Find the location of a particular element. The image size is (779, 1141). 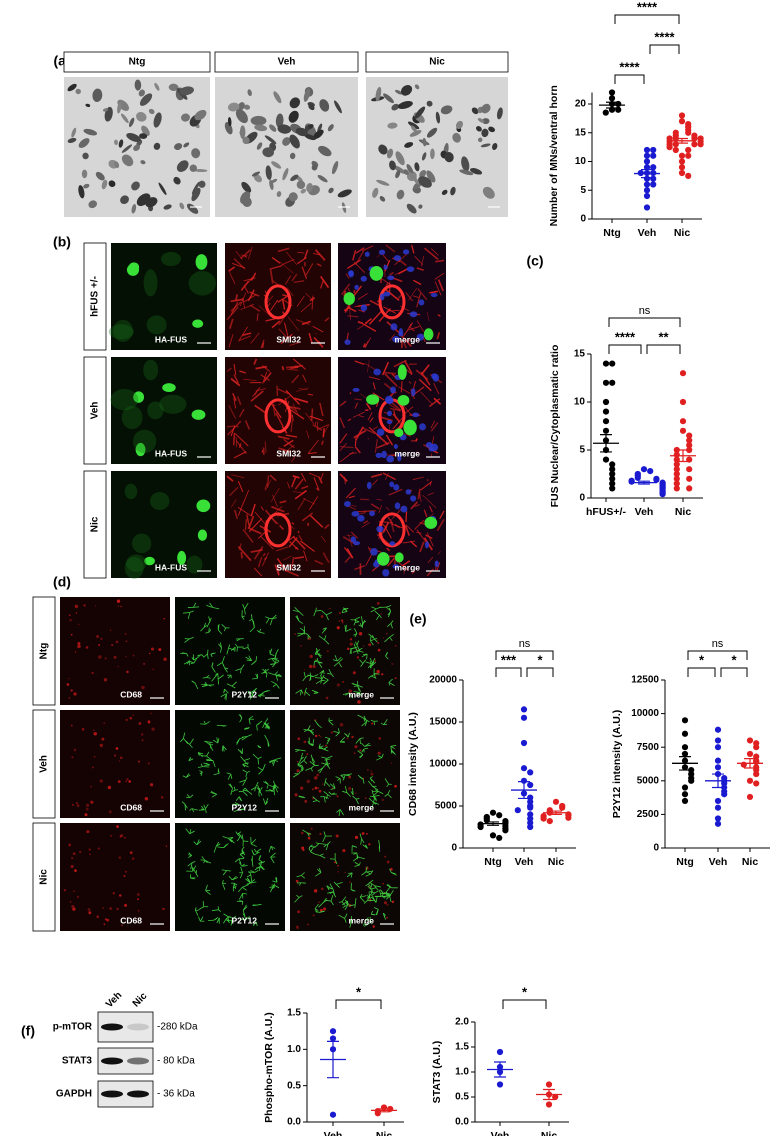

y-tick-label: 15 is located at coordinates (580, 354).